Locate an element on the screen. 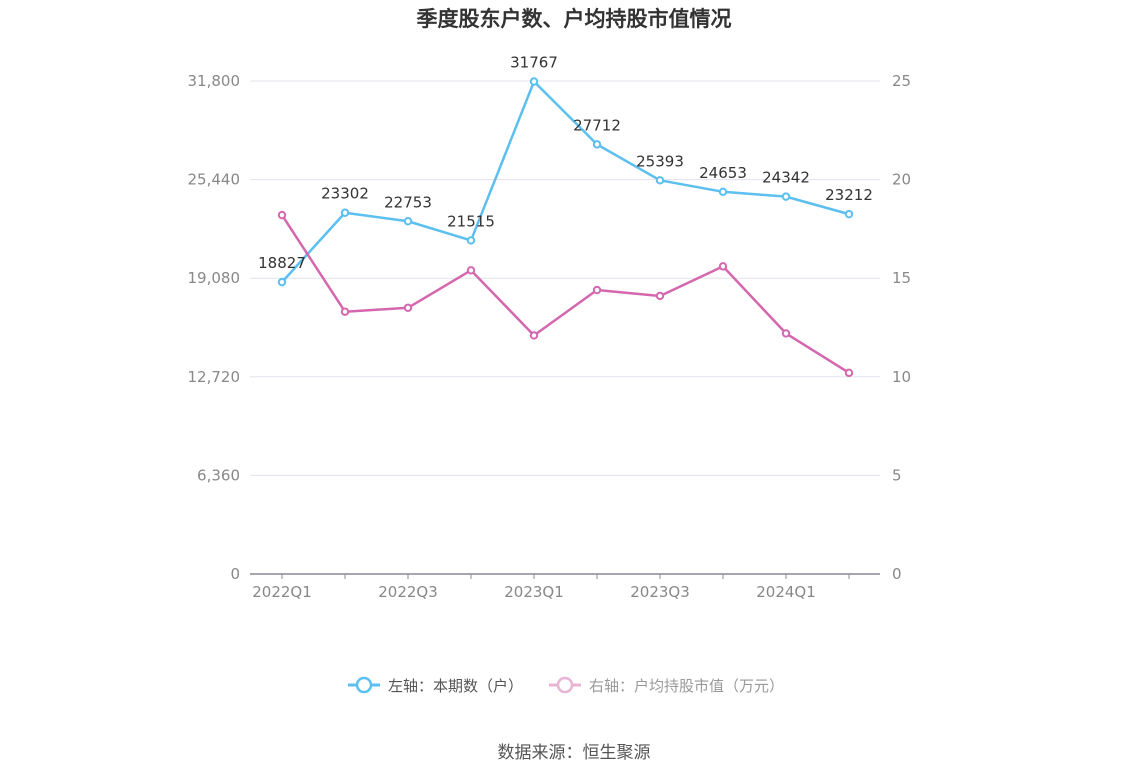 This screenshot has width=1148, height=776. data-label: 31767 is located at coordinates (534, 63).